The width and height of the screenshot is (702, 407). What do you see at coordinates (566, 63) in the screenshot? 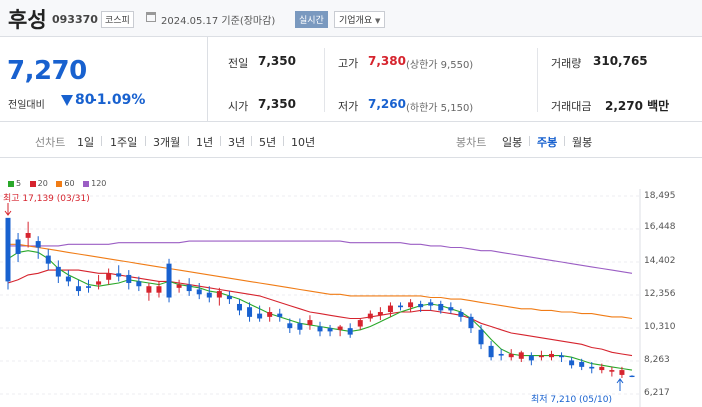
I see `volume-label: 거래량` at bounding box center [566, 63].